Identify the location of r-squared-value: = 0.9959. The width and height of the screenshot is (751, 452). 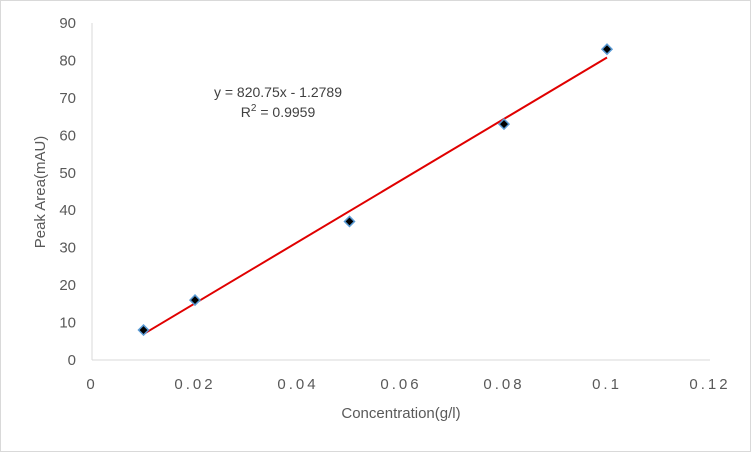
(285, 112).